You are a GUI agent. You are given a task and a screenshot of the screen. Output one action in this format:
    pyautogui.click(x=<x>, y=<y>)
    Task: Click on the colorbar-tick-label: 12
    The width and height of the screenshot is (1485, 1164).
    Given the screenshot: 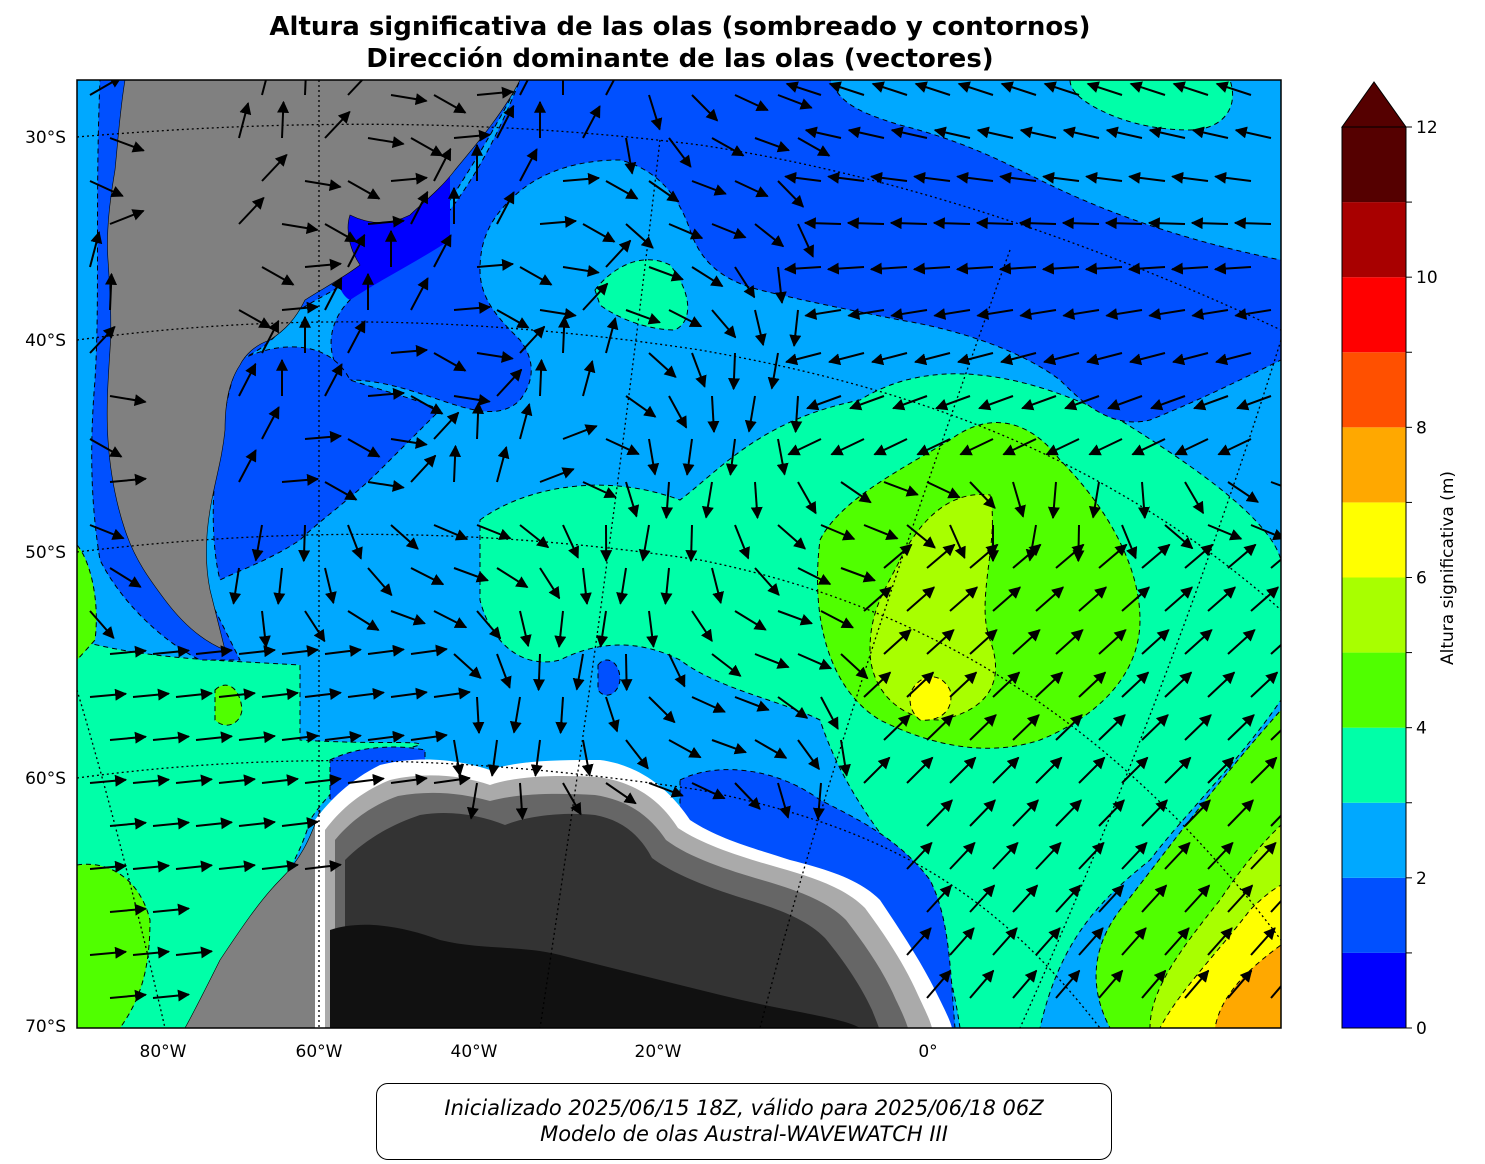 What is the action you would take?
    pyautogui.click(x=1427, y=128)
    